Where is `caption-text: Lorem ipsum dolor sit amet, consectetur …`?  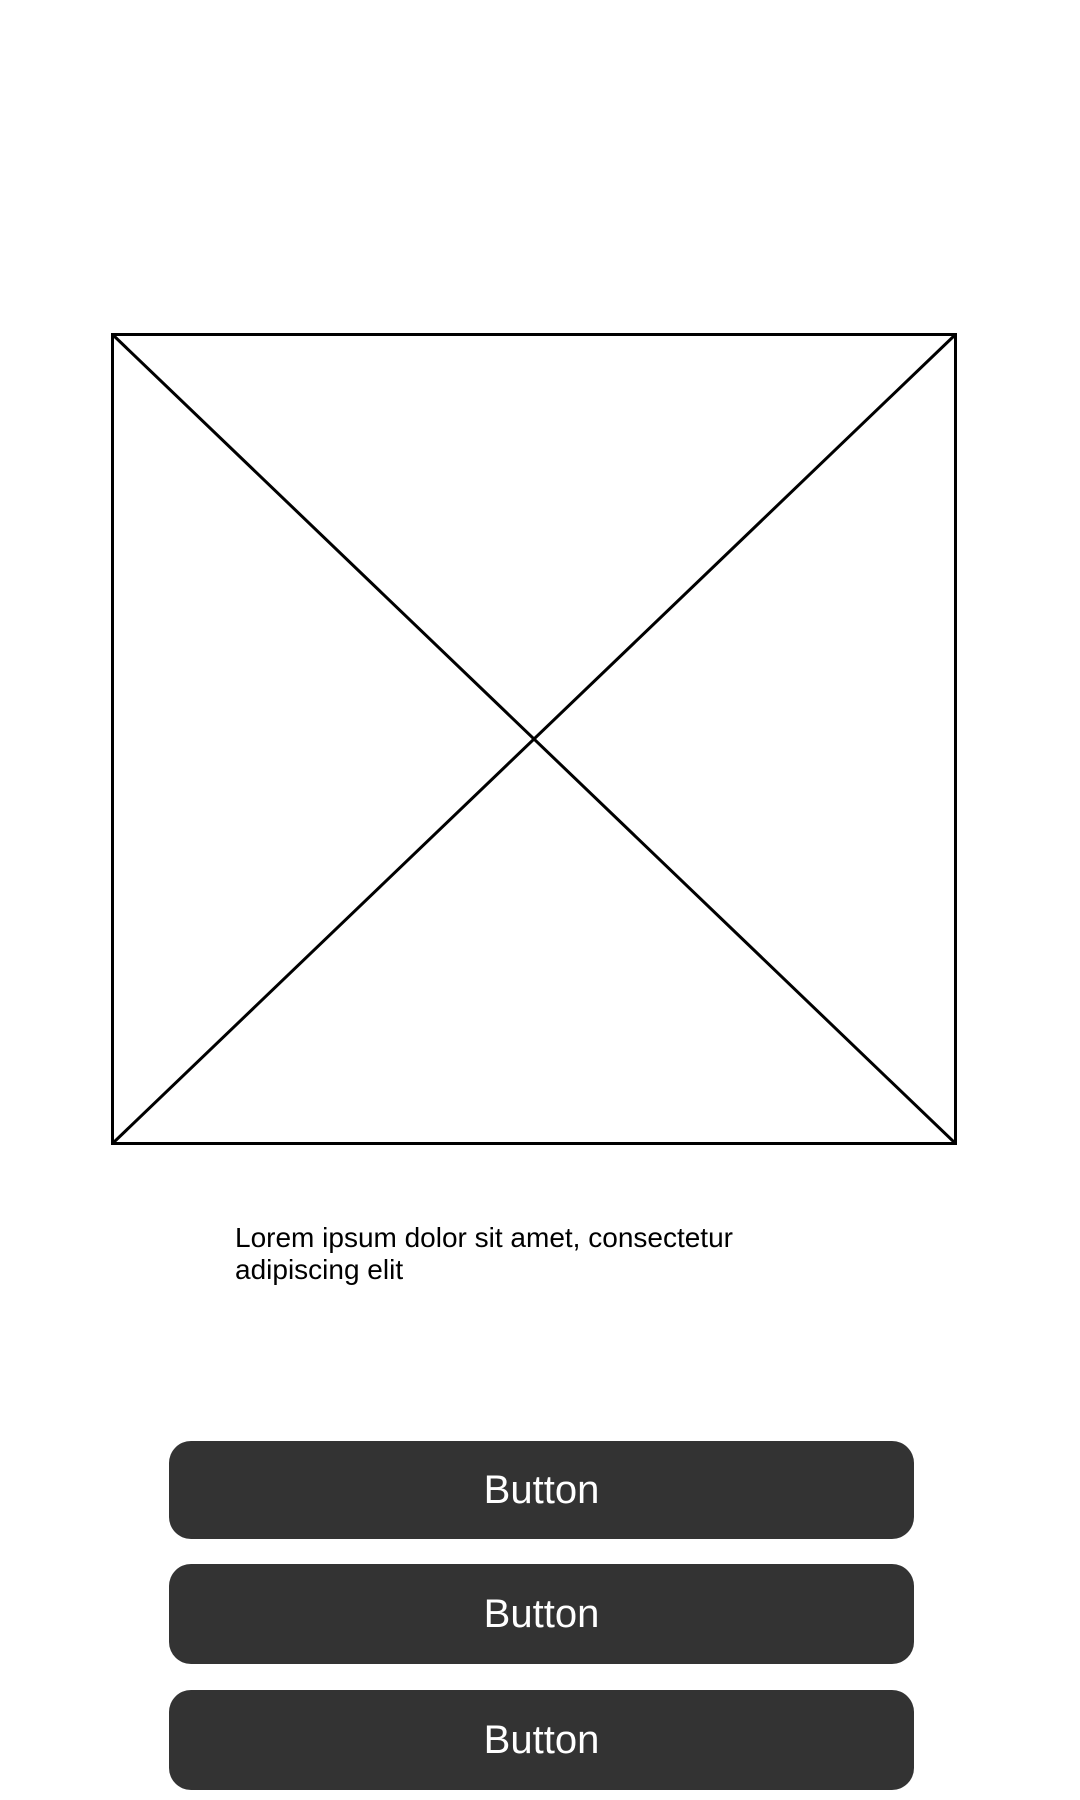
caption-text: Lorem ipsum dolor sit amet, consectetur … is located at coordinates (484, 1253).